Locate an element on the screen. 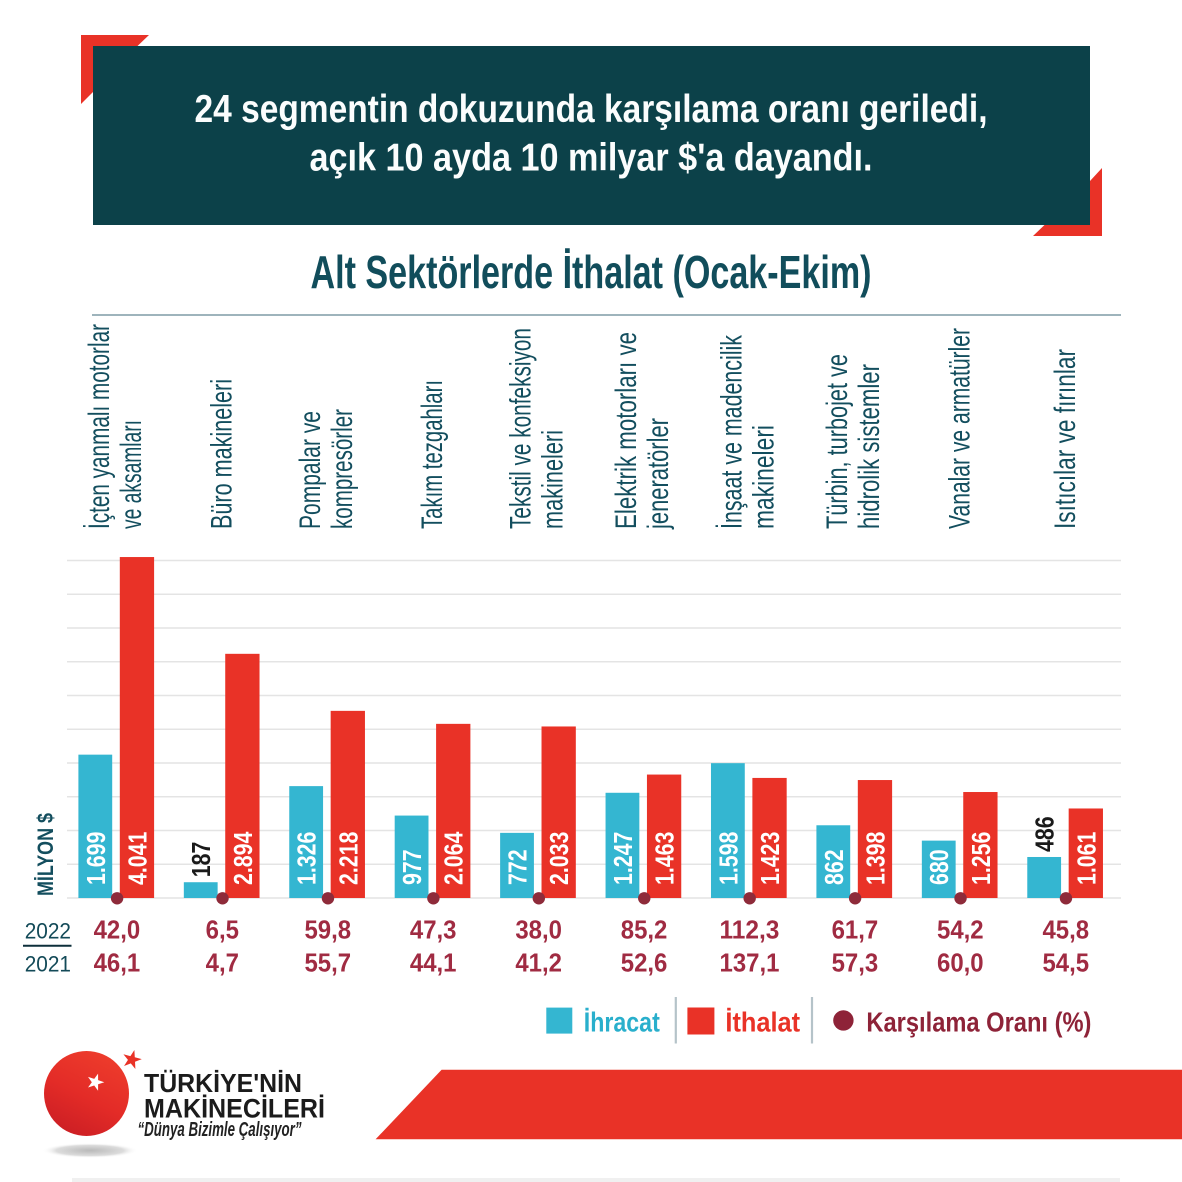  svg-text: 1.256 is located at coordinates (981, 858).